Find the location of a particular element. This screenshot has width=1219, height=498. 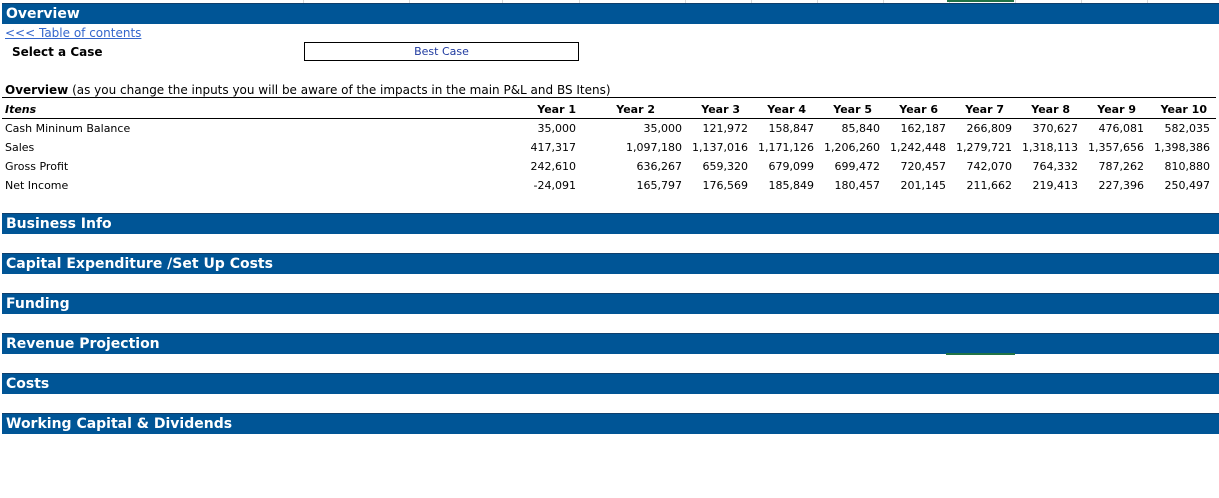

section-header-business-info: Business Info is located at coordinates (610, 223).